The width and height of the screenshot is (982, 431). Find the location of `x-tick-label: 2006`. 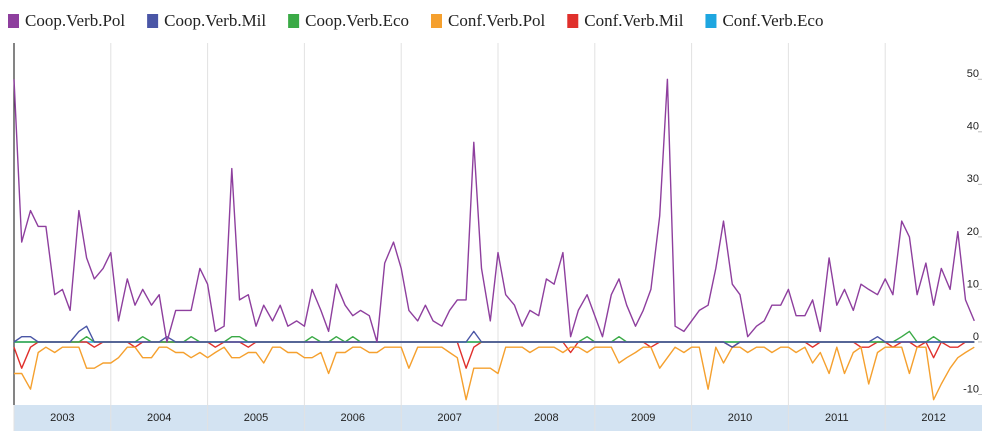

x-tick-label: 2006 is located at coordinates (353, 418).